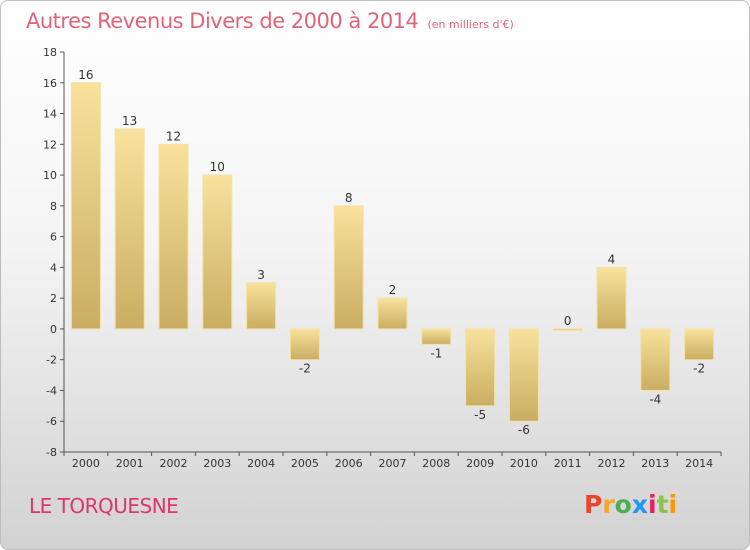  What do you see at coordinates (50, 144) in the screenshot?
I see `y-tick-label: 12` at bounding box center [50, 144].